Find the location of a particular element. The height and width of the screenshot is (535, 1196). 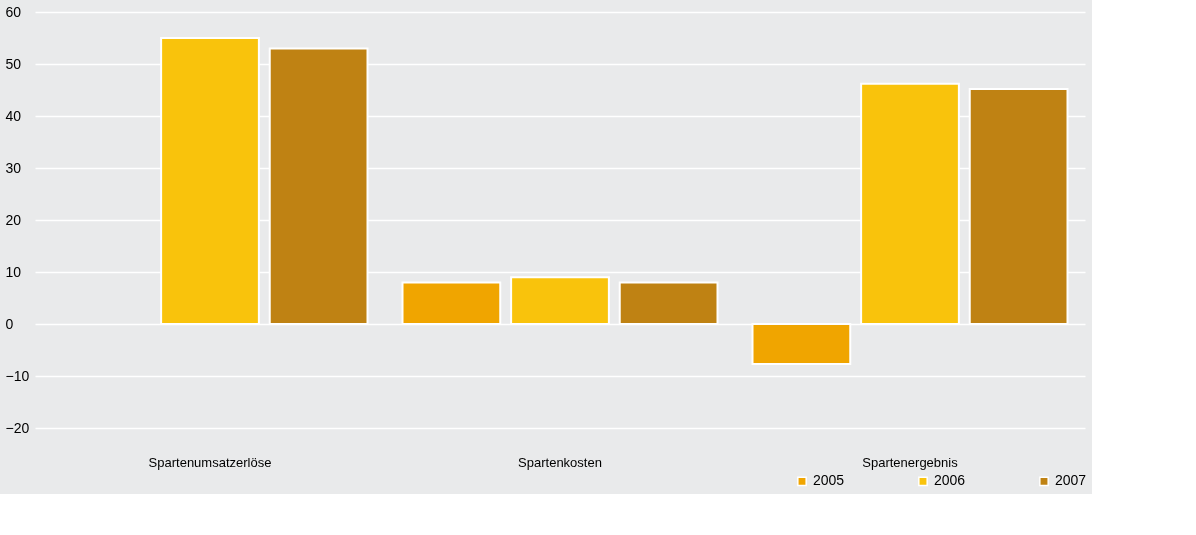

y-tick-label: 10 is located at coordinates (13, 271).